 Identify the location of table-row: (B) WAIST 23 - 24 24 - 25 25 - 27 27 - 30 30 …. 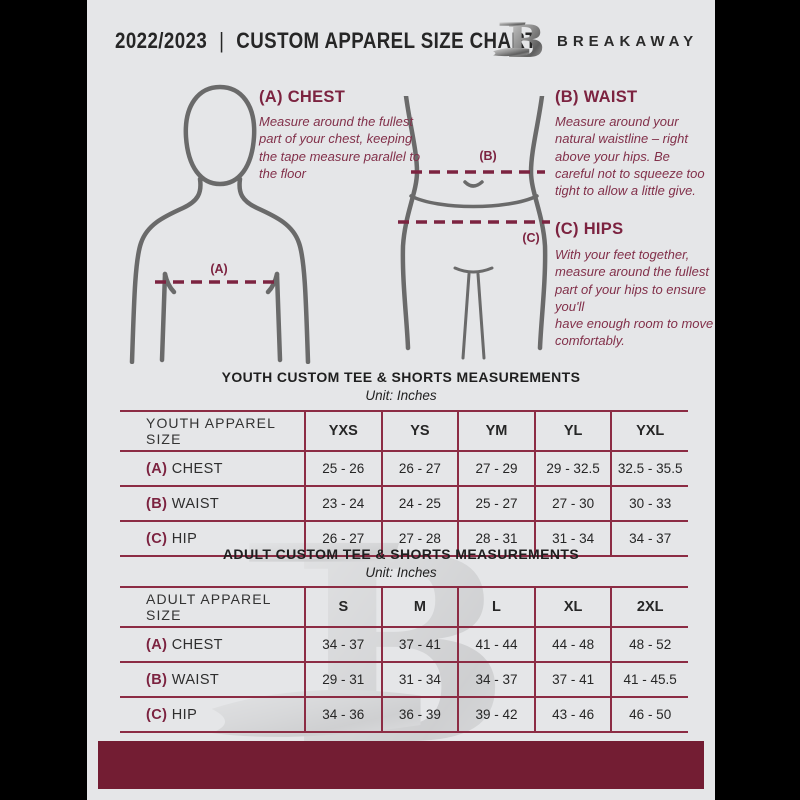
(404, 503).